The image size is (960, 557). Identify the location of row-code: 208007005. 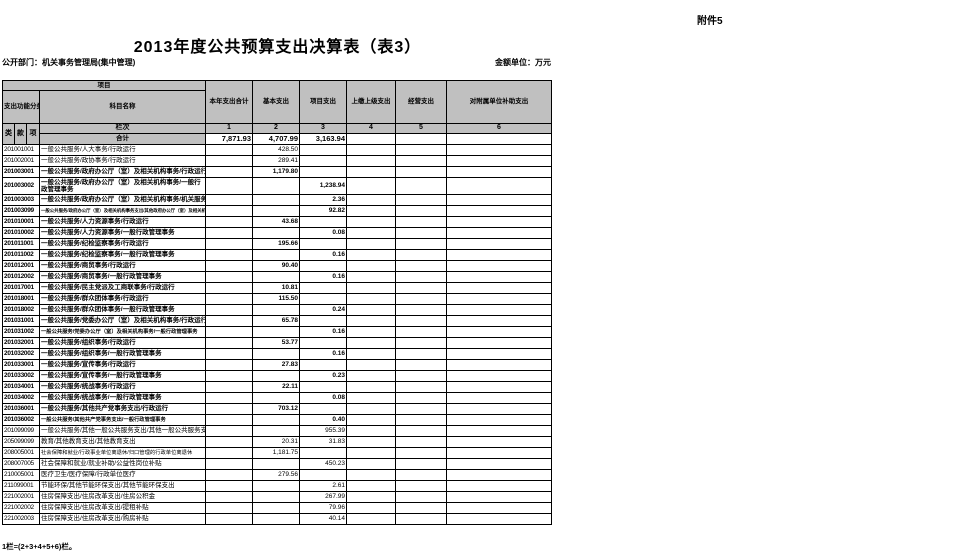
(21, 464).